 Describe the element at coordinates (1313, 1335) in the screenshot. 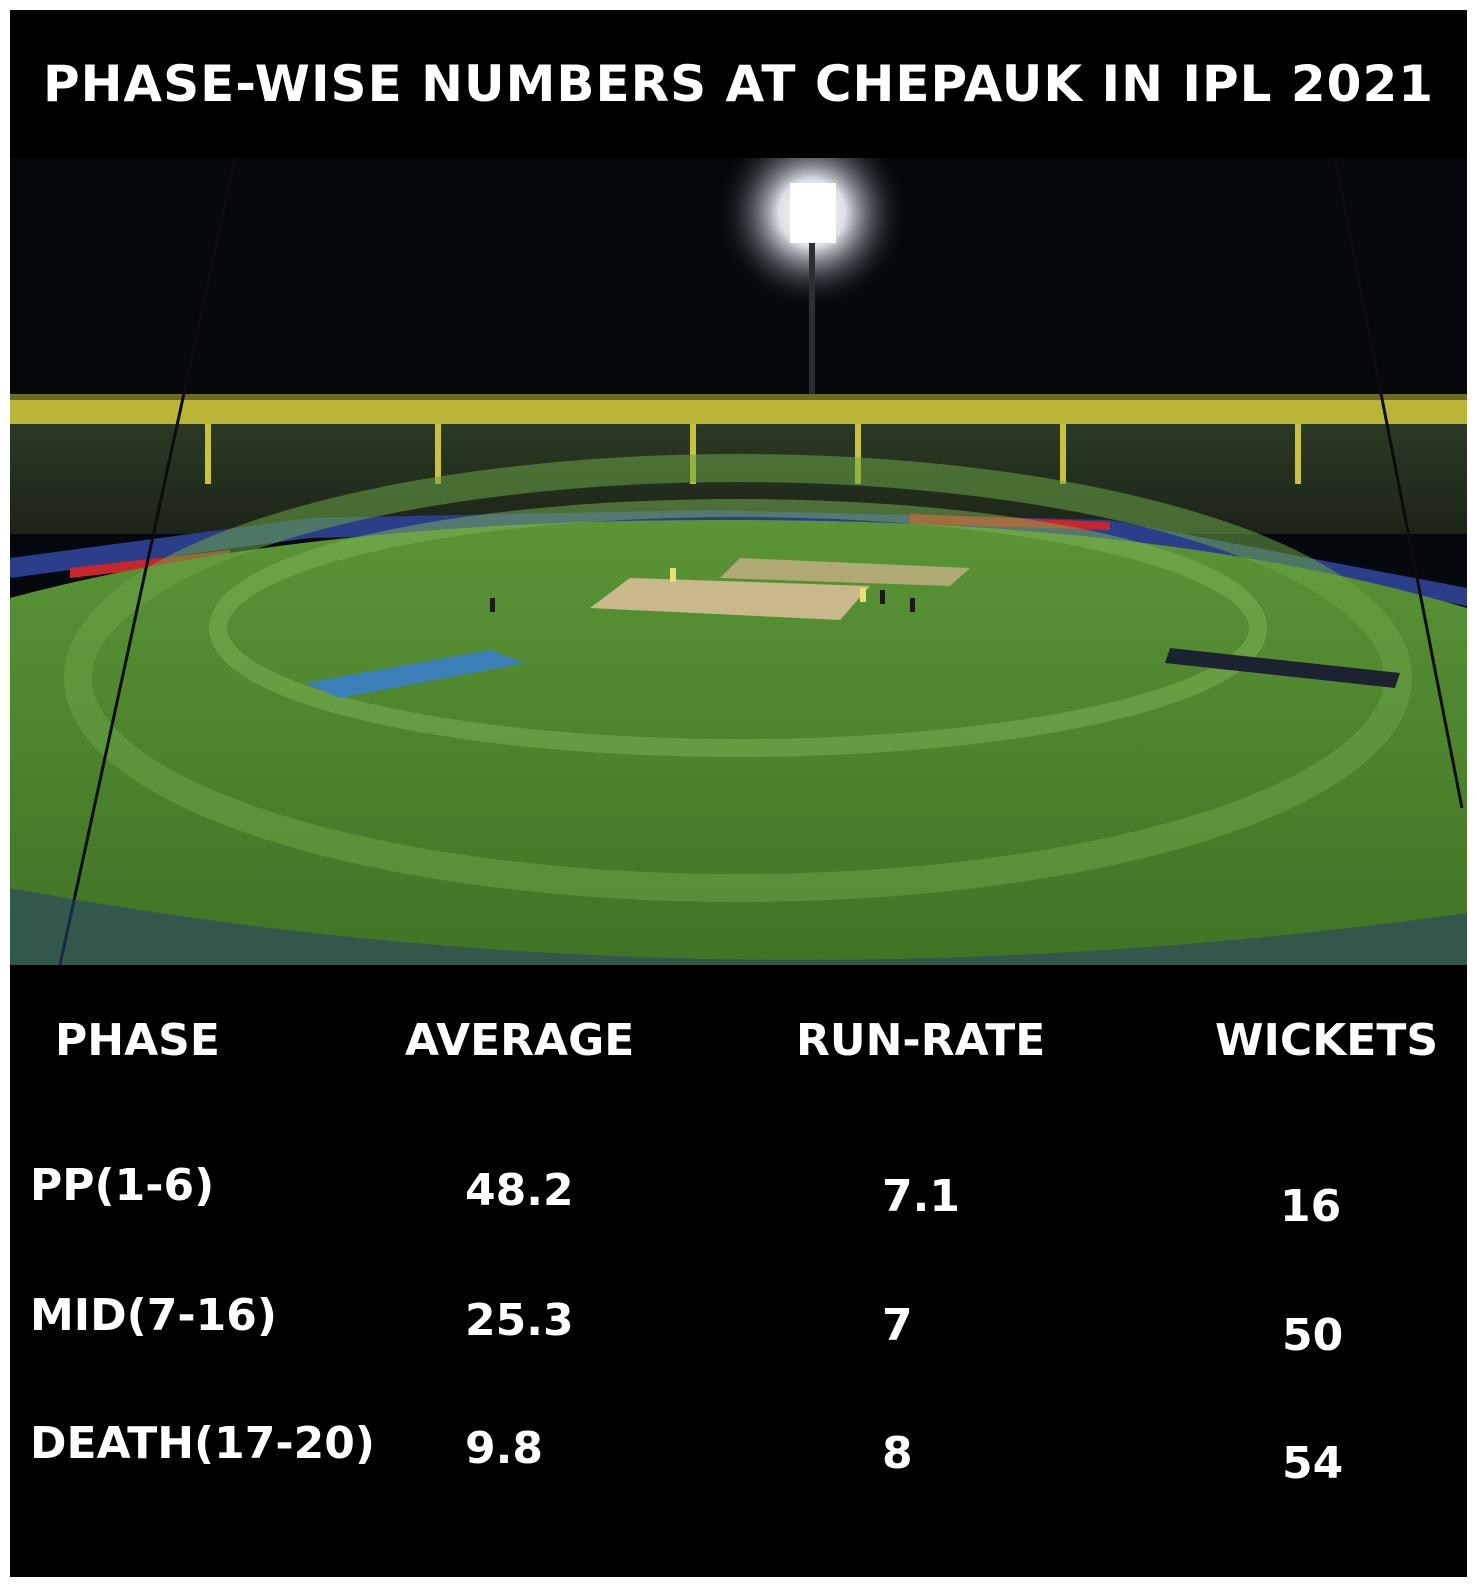

I see `row-wickets: 50` at that location.